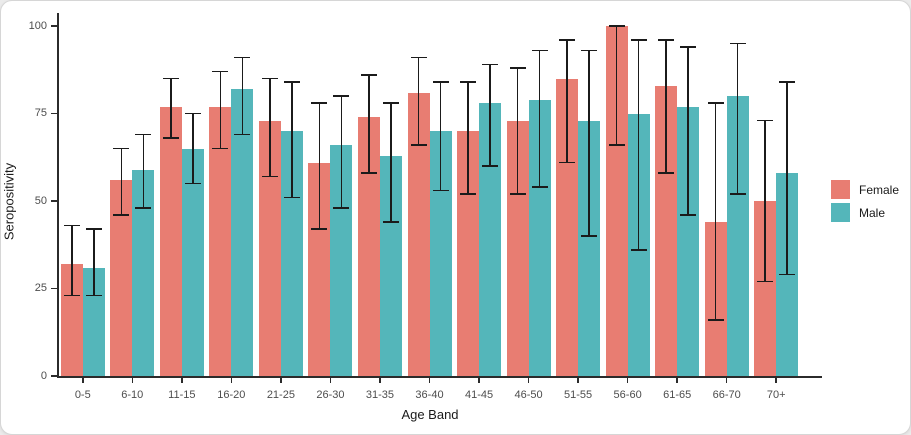  Describe the element at coordinates (589, 50) in the screenshot. I see `error-bar-male-51-55-cap-top` at that location.